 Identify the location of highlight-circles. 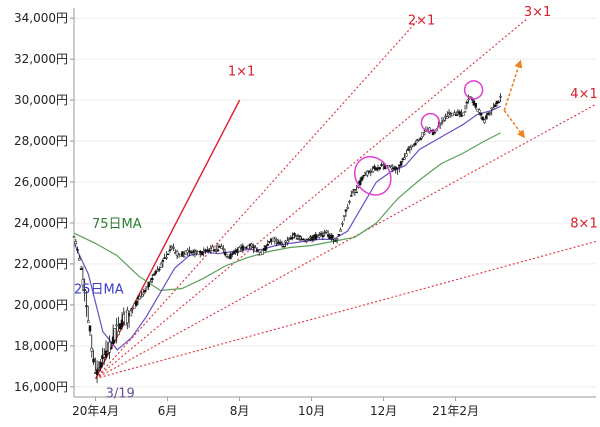
(419, 138).